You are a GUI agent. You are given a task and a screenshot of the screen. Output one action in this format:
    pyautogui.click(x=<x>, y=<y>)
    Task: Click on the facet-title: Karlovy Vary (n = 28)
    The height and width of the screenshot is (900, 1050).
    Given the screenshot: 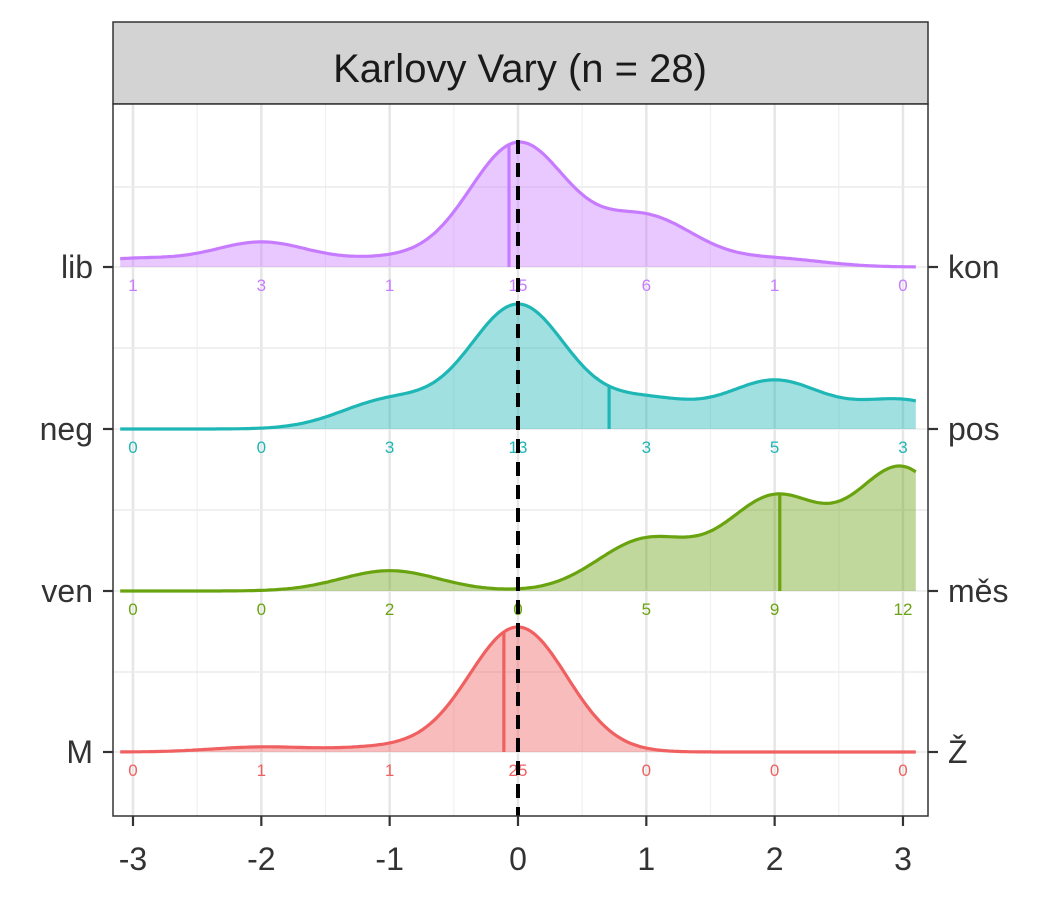 What is the action you would take?
    pyautogui.click(x=520, y=69)
    